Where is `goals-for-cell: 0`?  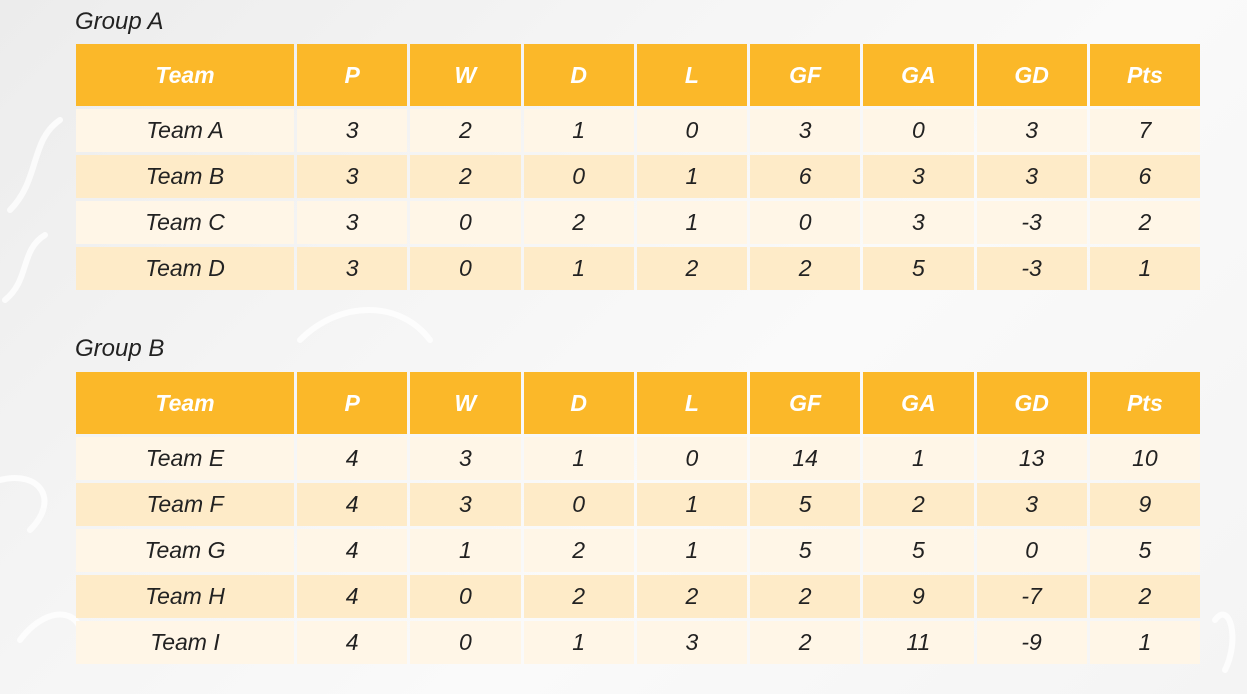
goals-for-cell: 0 is located at coordinates (805, 222).